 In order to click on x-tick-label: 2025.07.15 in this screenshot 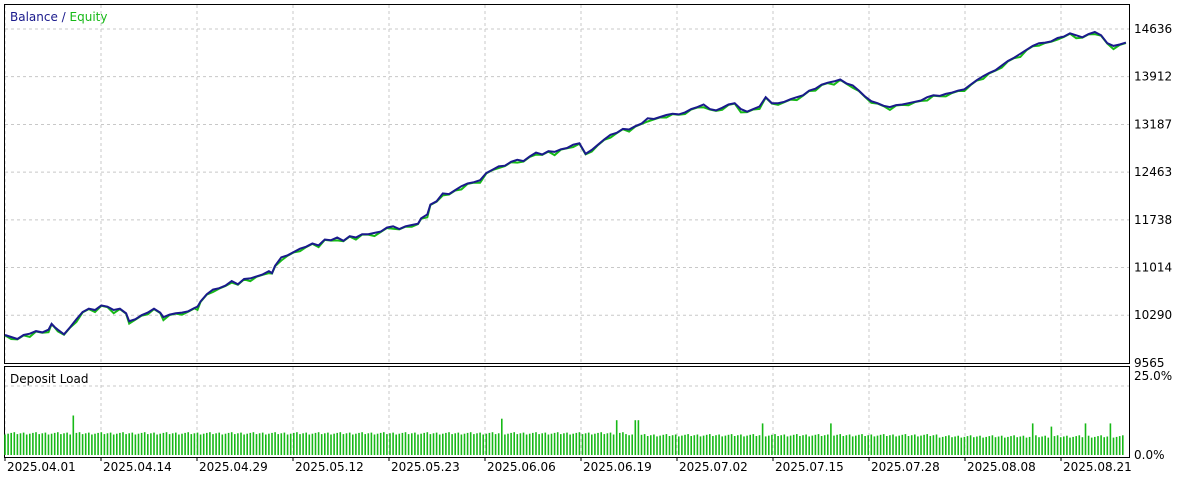, I will do `click(809, 467)`.